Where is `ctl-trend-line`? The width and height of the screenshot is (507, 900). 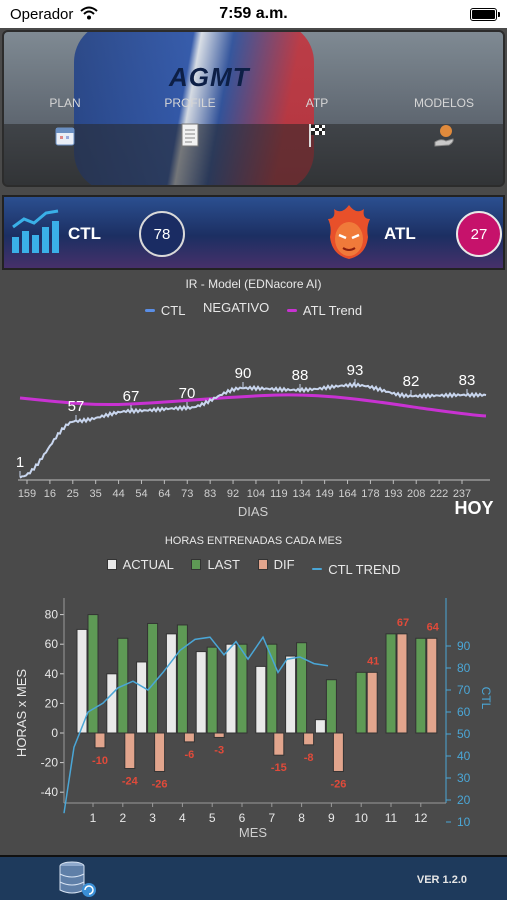 ctl-trend-line is located at coordinates (196, 724).